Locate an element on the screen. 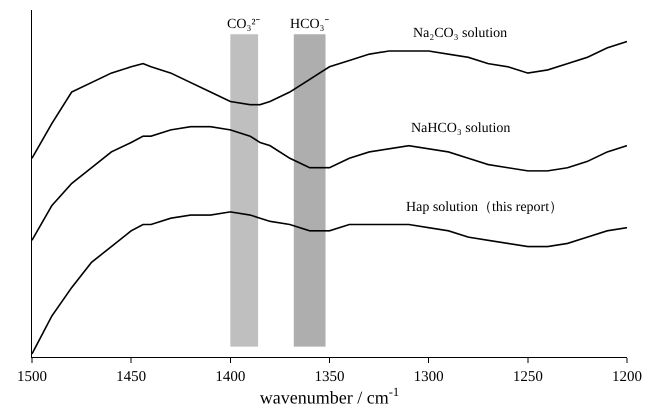 The height and width of the screenshot is (412, 652). series-label: NaHCO₃ solution is located at coordinates (460, 128).